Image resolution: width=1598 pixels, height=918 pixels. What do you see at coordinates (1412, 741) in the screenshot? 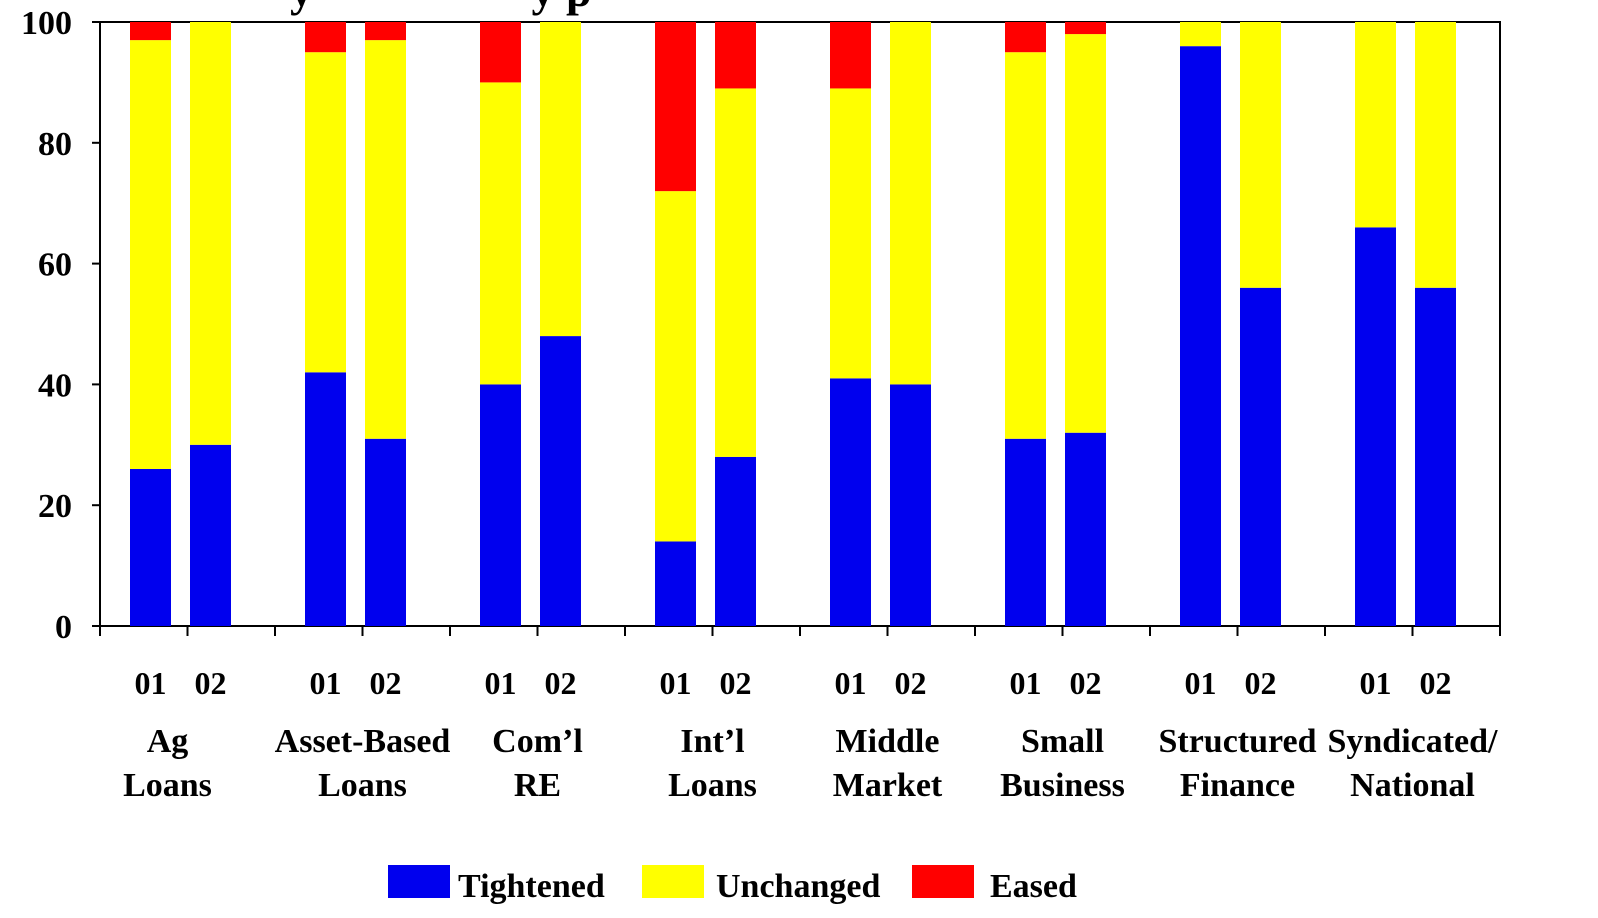
I see `x-category-label: Syndicated/` at bounding box center [1412, 741].